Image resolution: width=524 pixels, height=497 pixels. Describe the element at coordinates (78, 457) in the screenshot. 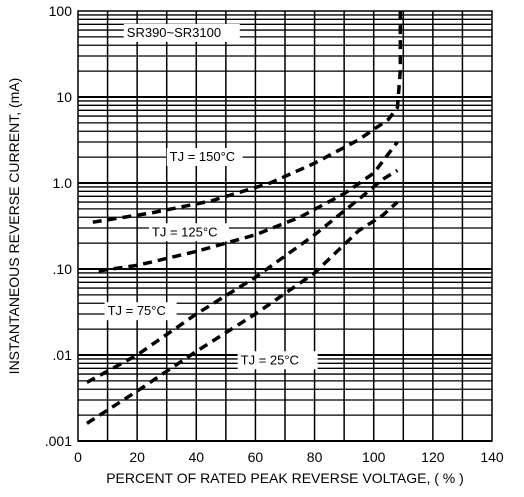

I see `x-tick-label: 0` at that location.